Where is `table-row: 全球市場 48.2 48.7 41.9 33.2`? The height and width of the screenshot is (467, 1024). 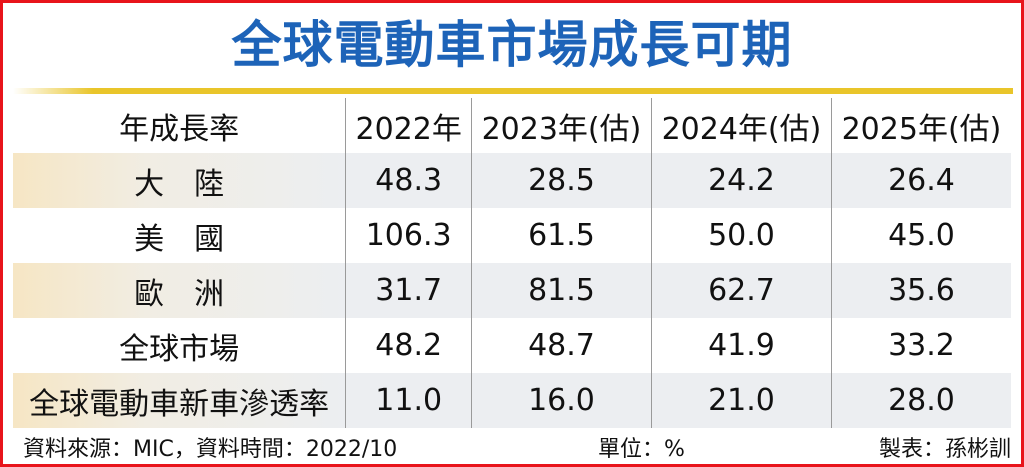 table-row: 全球市場 48.2 48.7 41.9 33.2 is located at coordinates (512, 345).